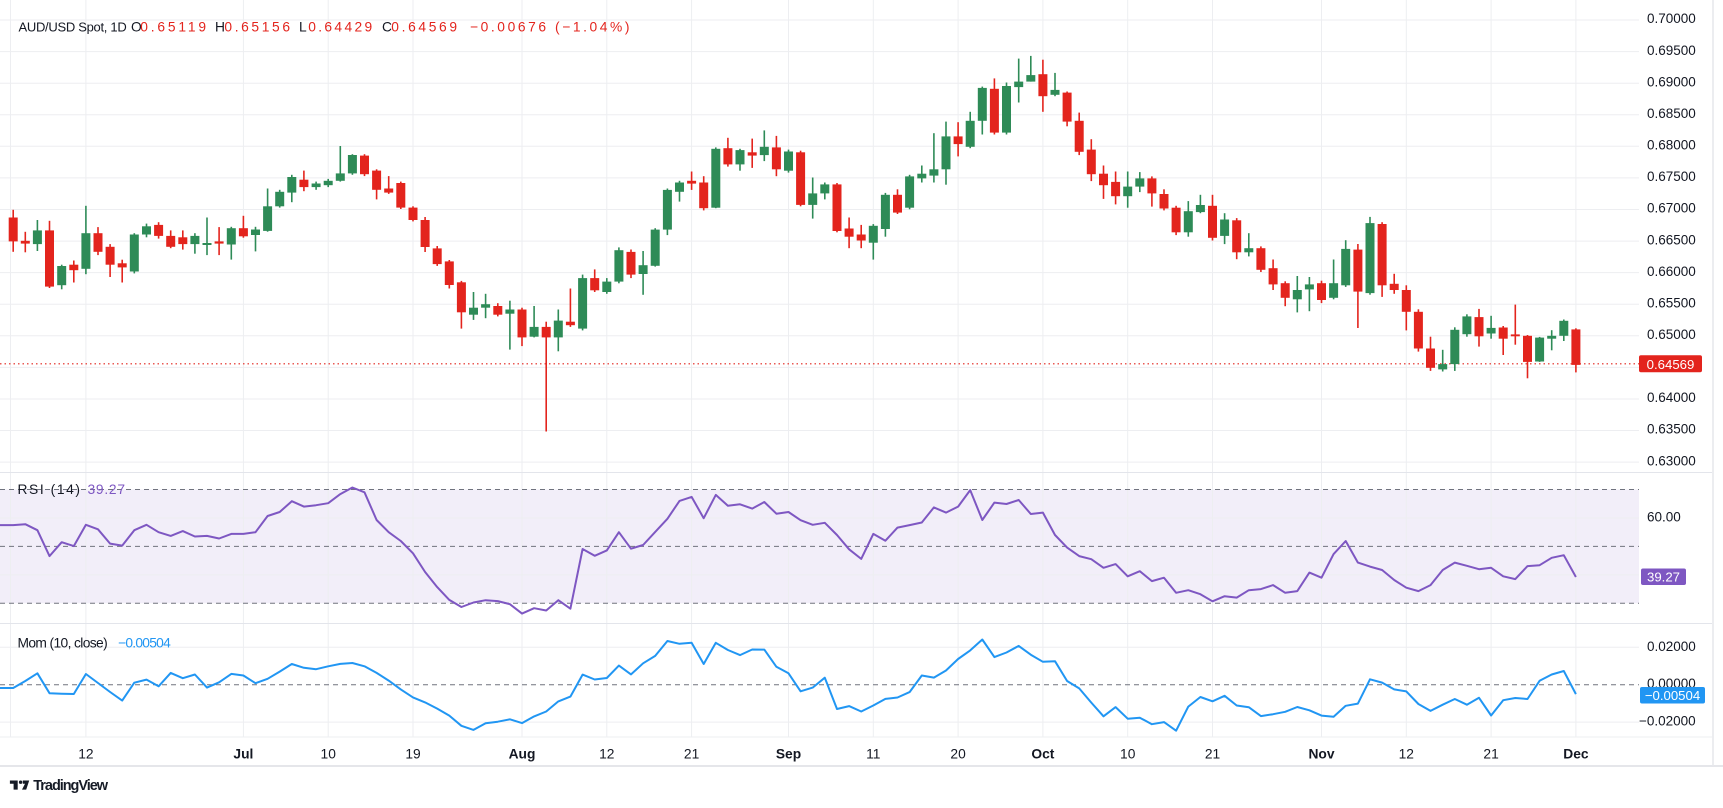  What do you see at coordinates (340, 27) in the screenshot?
I see `svg-text: 0.64429` at bounding box center [340, 27].